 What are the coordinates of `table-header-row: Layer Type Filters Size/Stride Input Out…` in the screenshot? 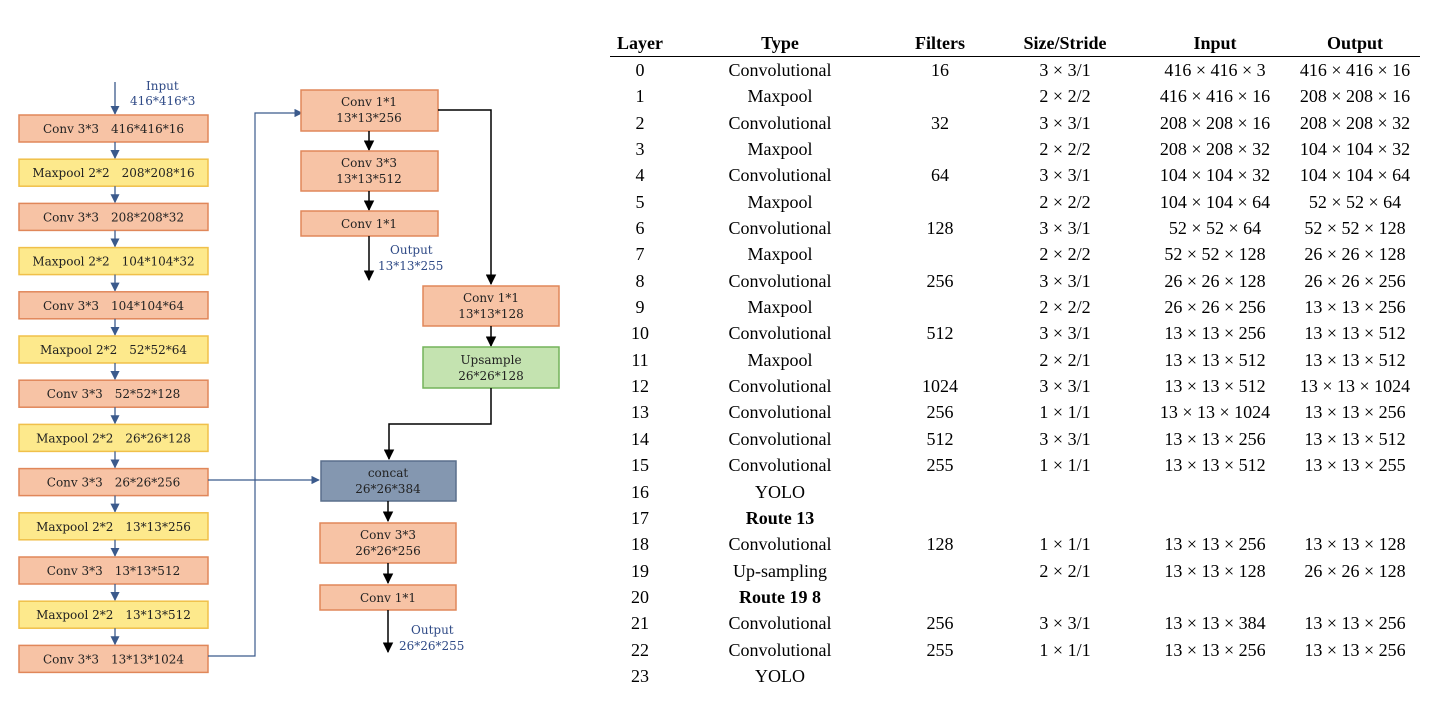 It's located at (1015, 42).